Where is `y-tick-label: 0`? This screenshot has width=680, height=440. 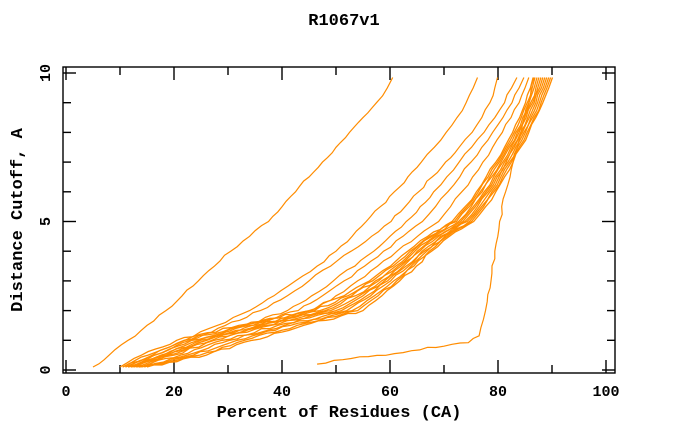
y-tick-label: 0 is located at coordinates (46, 369).